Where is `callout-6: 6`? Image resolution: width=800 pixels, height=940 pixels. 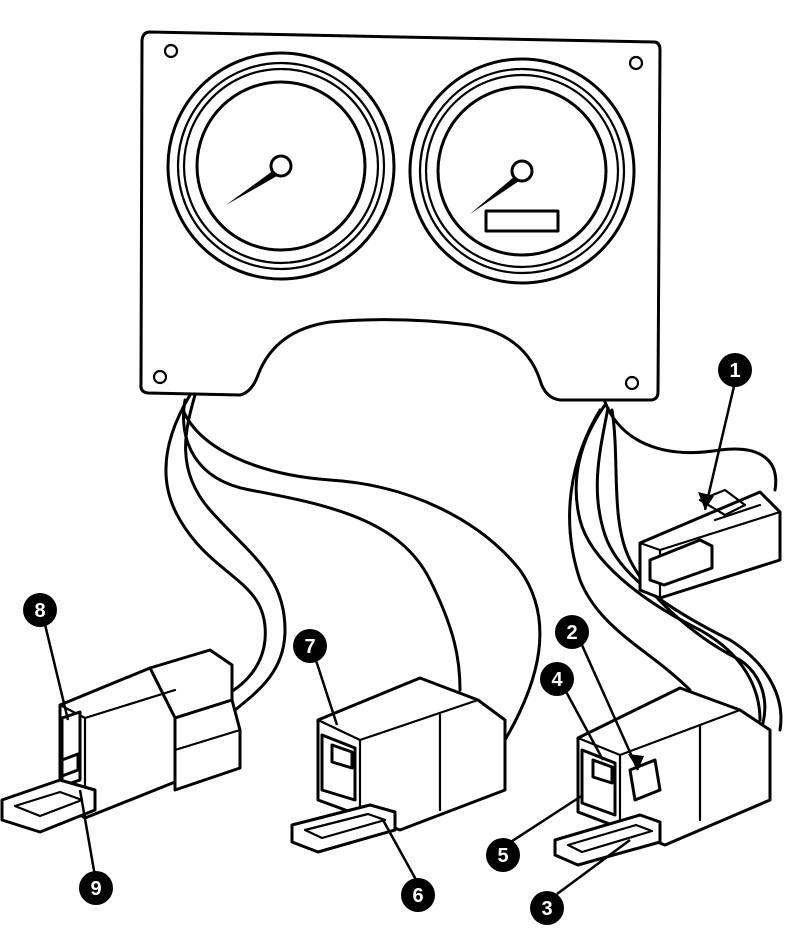 callout-6: 6 is located at coordinates (418, 895).